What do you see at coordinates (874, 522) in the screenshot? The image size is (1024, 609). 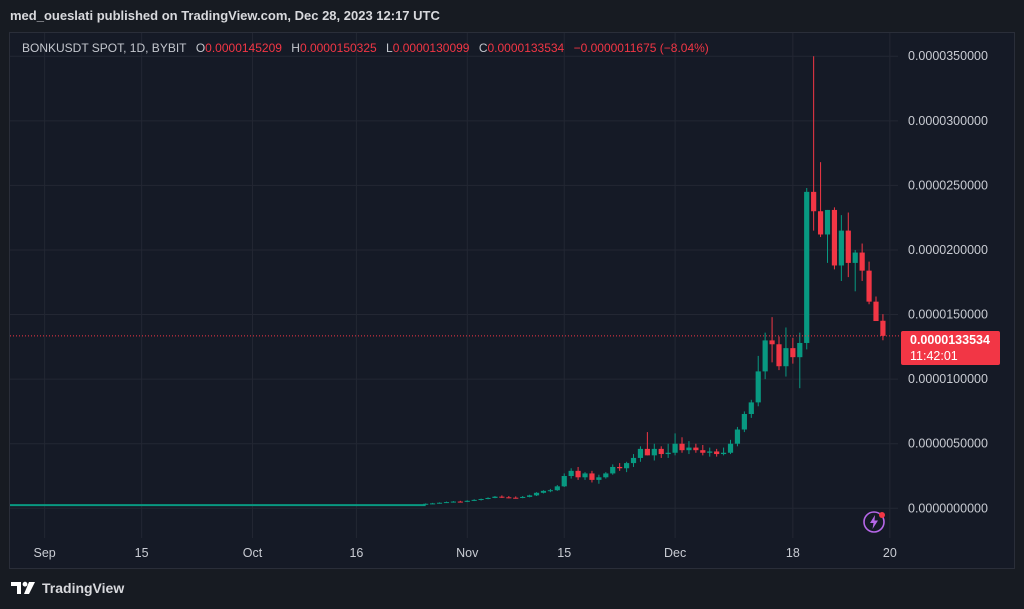 I see `lightning-icon` at bounding box center [874, 522].